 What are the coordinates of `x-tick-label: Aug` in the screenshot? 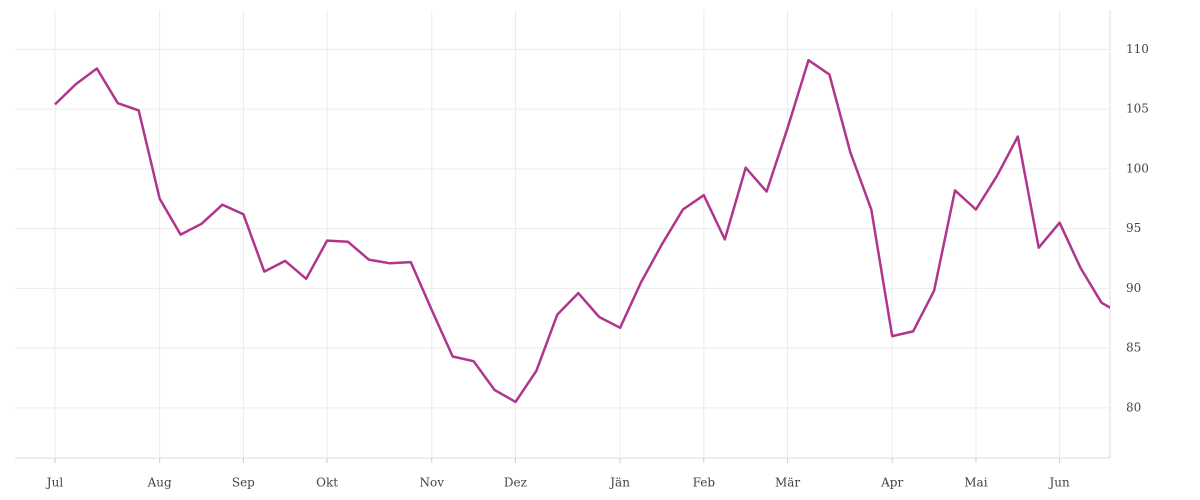 It's located at (159, 483).